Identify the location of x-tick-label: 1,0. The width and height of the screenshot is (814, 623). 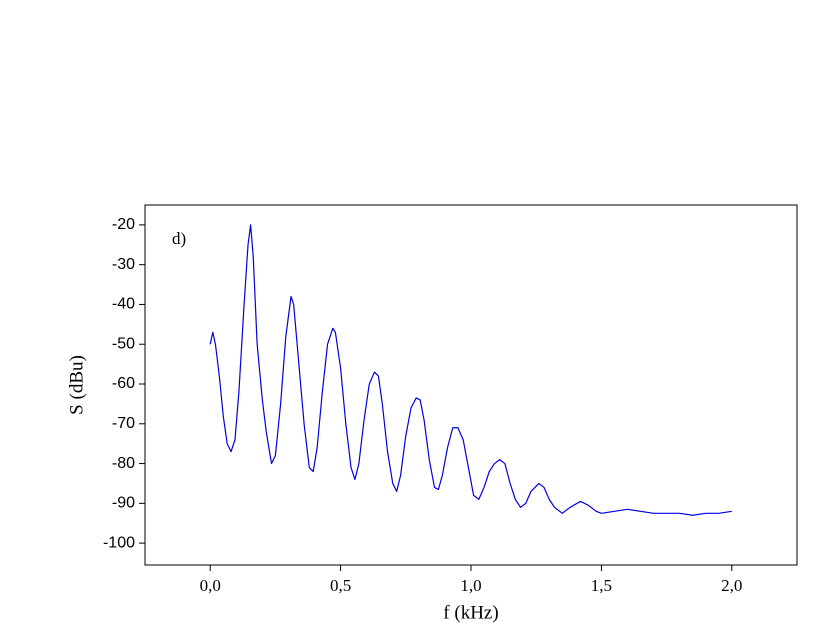
(470, 585).